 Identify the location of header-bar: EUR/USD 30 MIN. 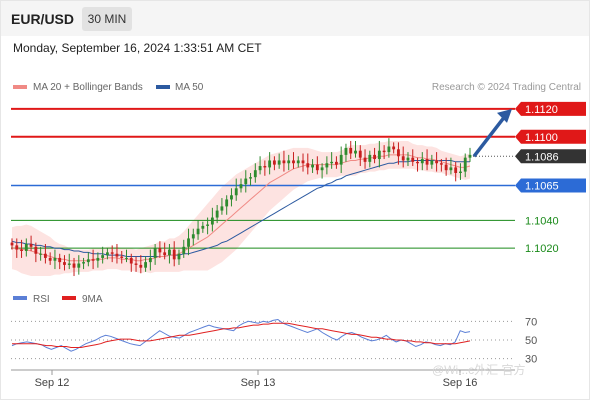
(295, 18).